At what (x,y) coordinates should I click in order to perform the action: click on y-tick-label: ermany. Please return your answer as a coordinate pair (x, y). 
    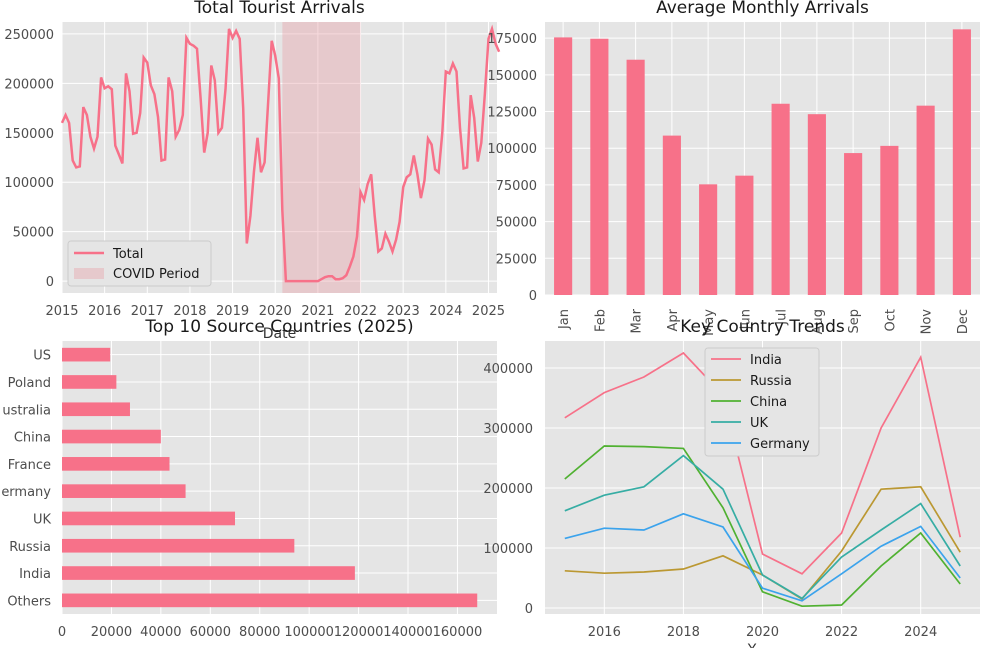
    Looking at the image, I should click on (26, 492).